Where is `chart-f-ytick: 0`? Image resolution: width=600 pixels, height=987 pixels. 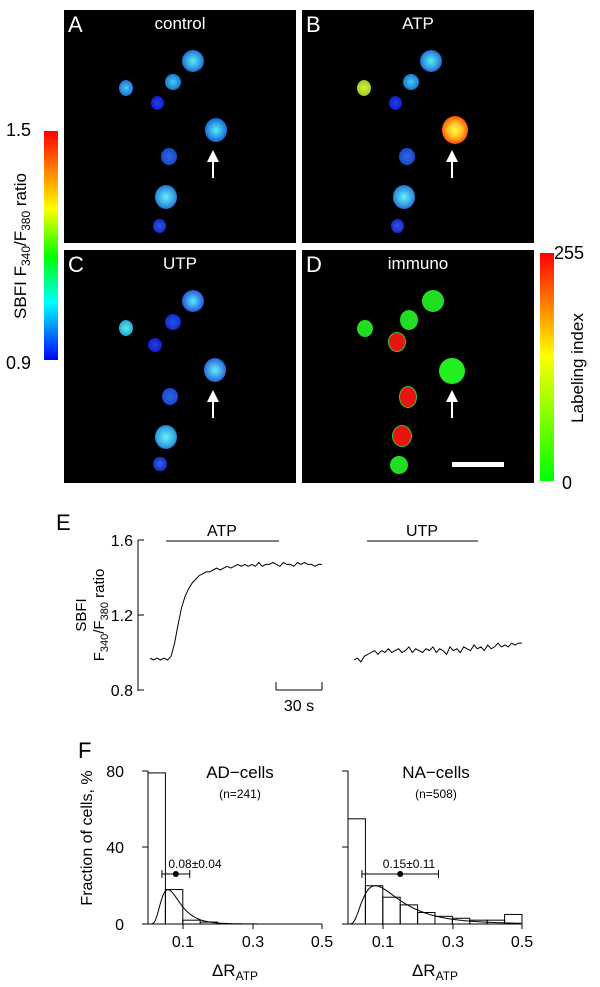 chart-f-ytick: 0 is located at coordinates (119, 925).